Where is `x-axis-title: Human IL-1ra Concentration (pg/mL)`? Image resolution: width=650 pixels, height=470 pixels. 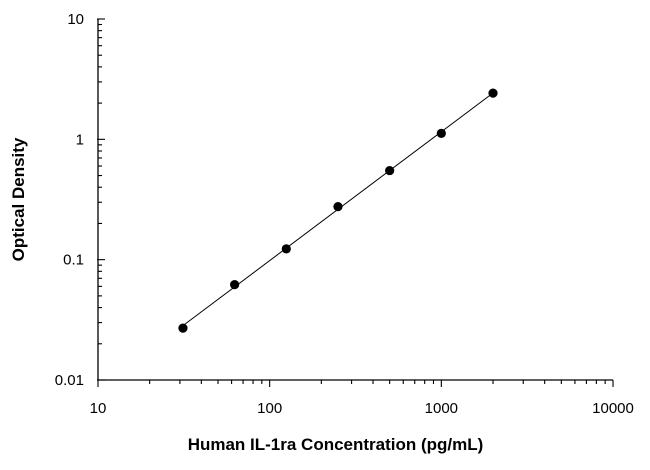
x-axis-title: Human IL-1ra Concentration (pg/mL) is located at coordinates (336, 444).